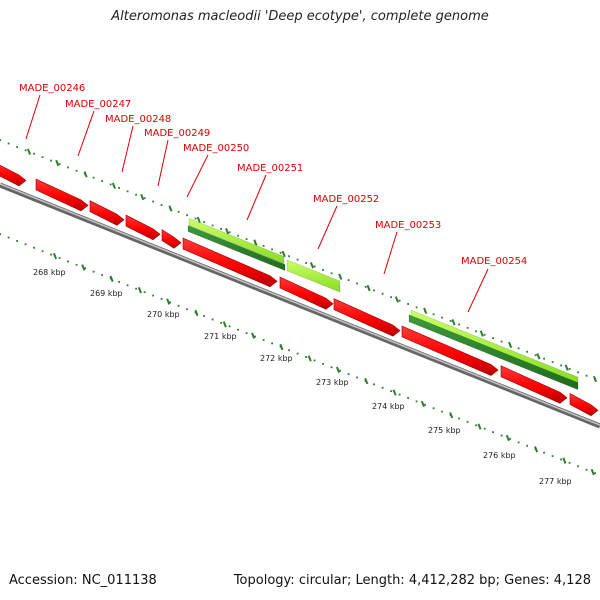 The width and height of the screenshot is (600, 600). Describe the element at coordinates (388, 406) in the screenshot. I see `scale-label: 274 kbp` at that location.